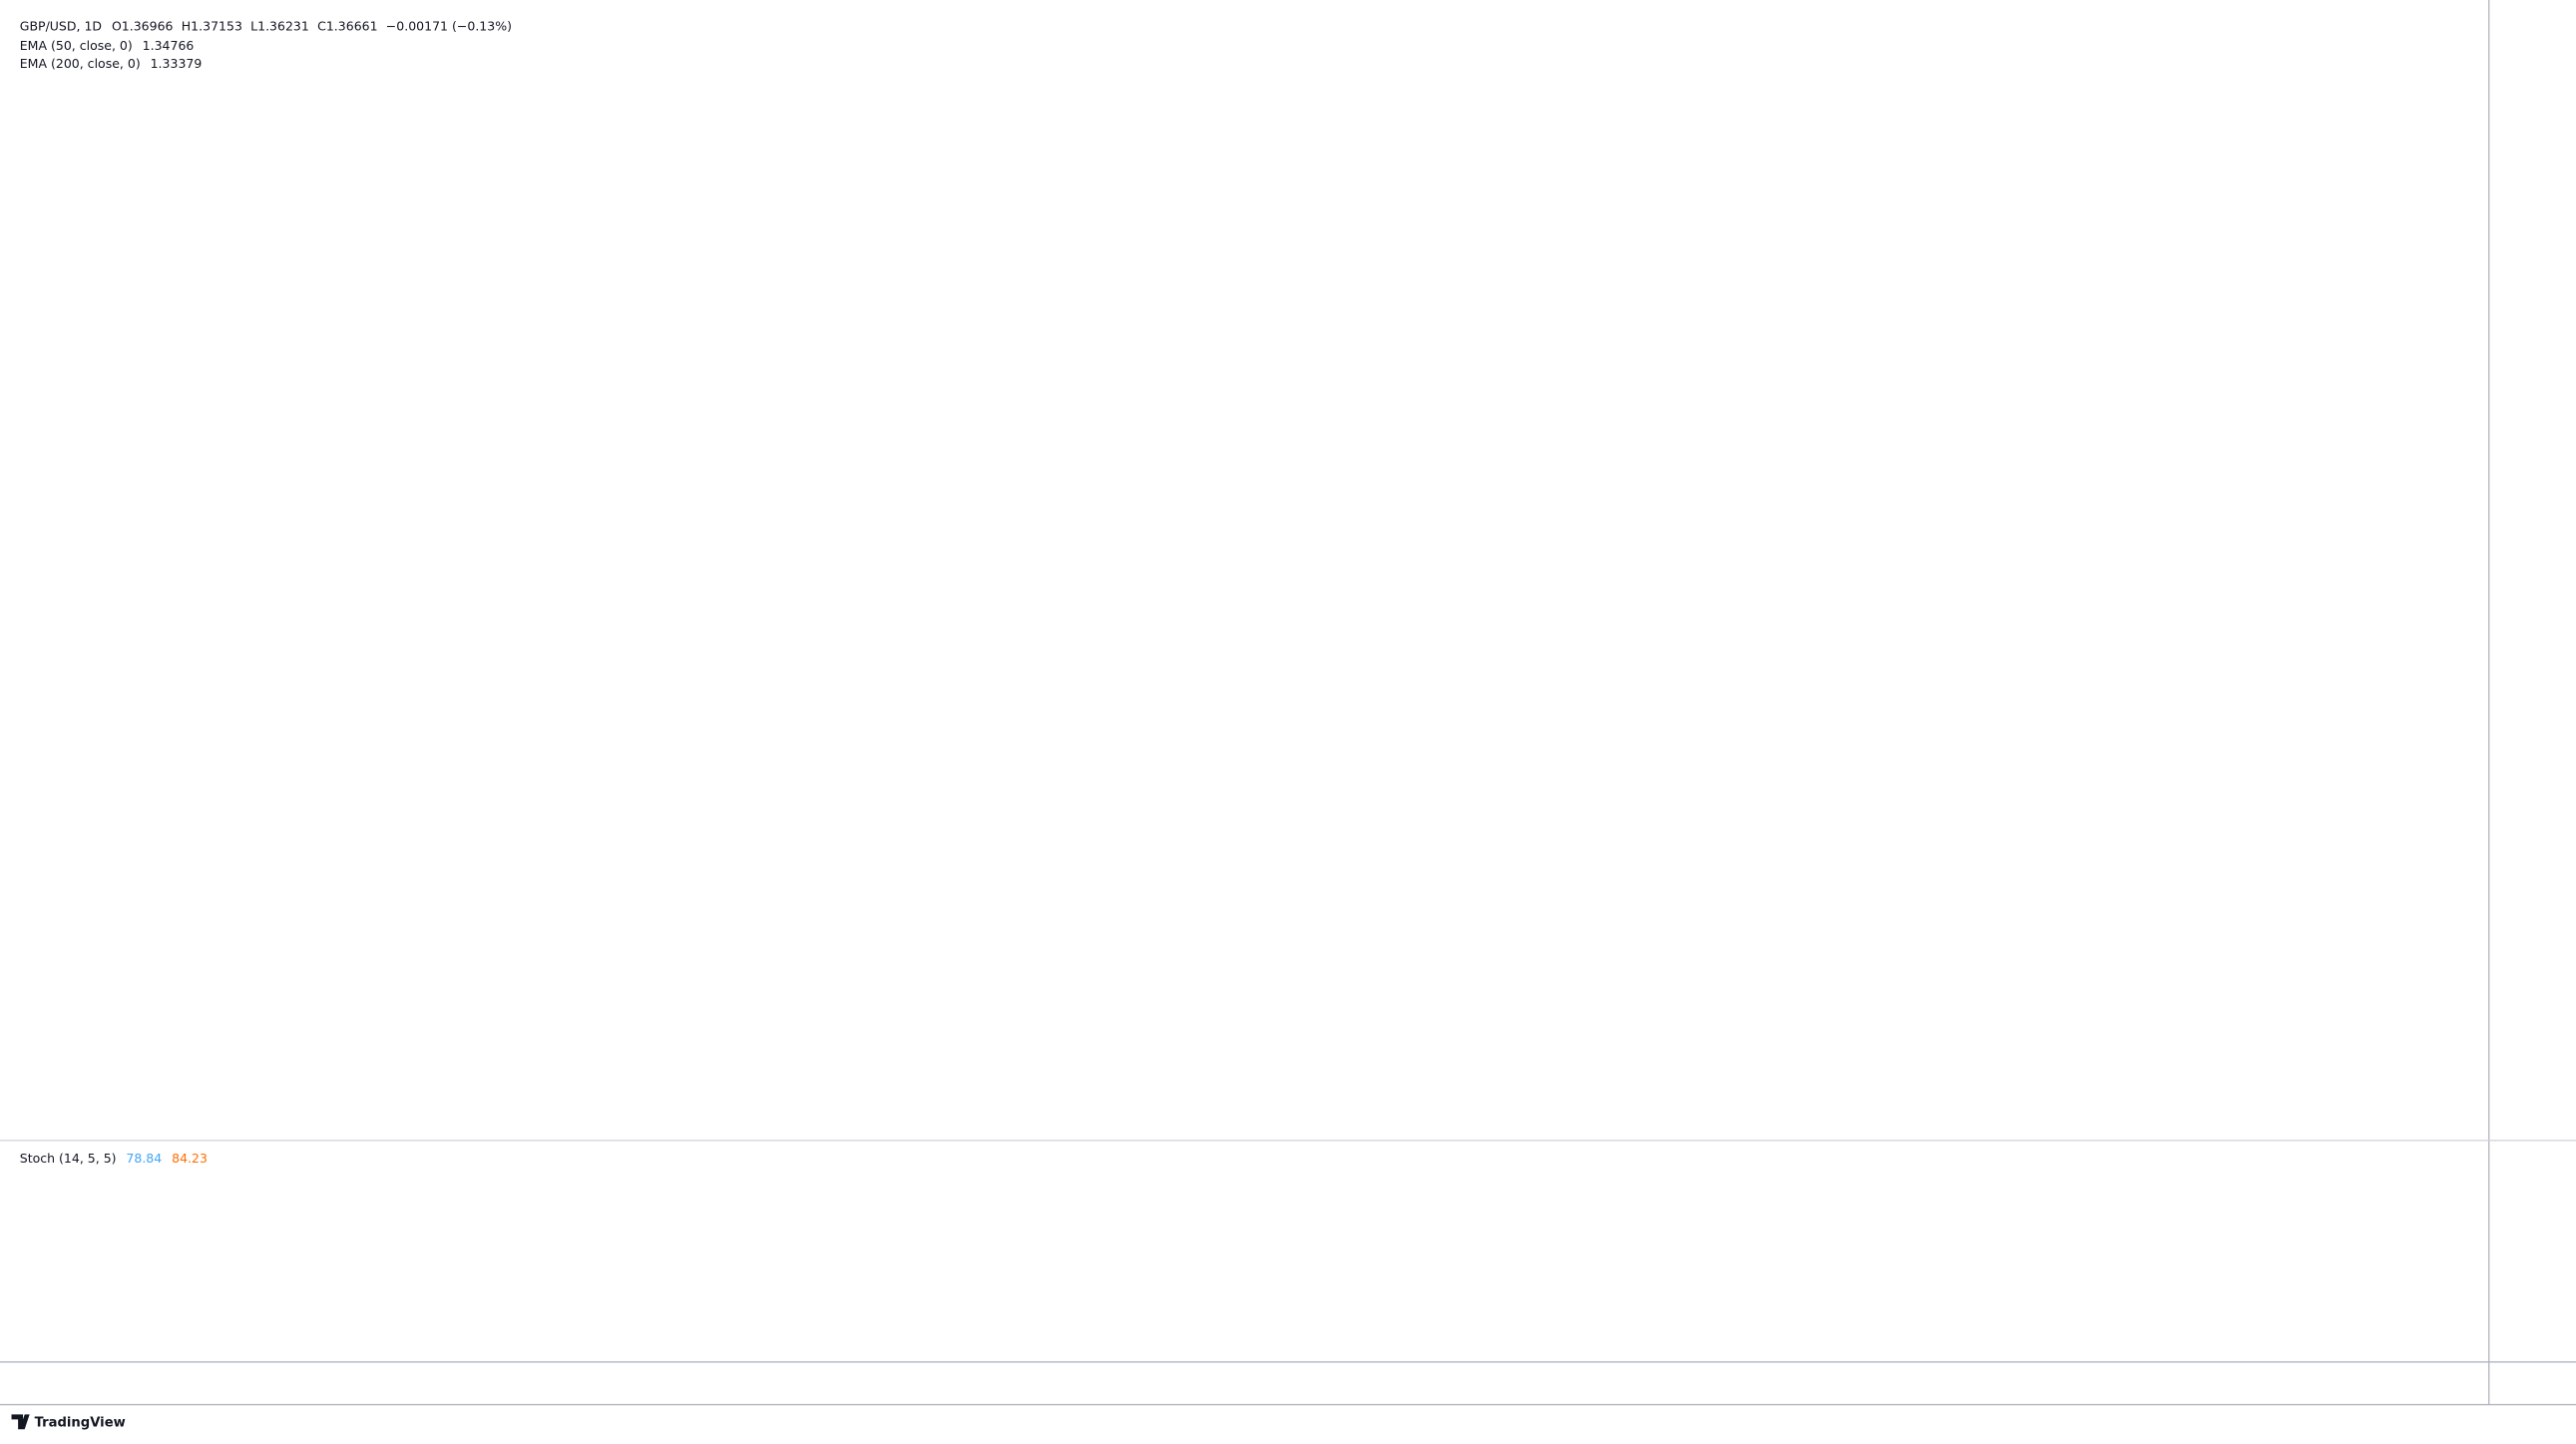 This screenshot has width=2576, height=1444. Describe the element at coordinates (148, 25) in the screenshot. I see `ohlc-value: 1.36966` at that location.